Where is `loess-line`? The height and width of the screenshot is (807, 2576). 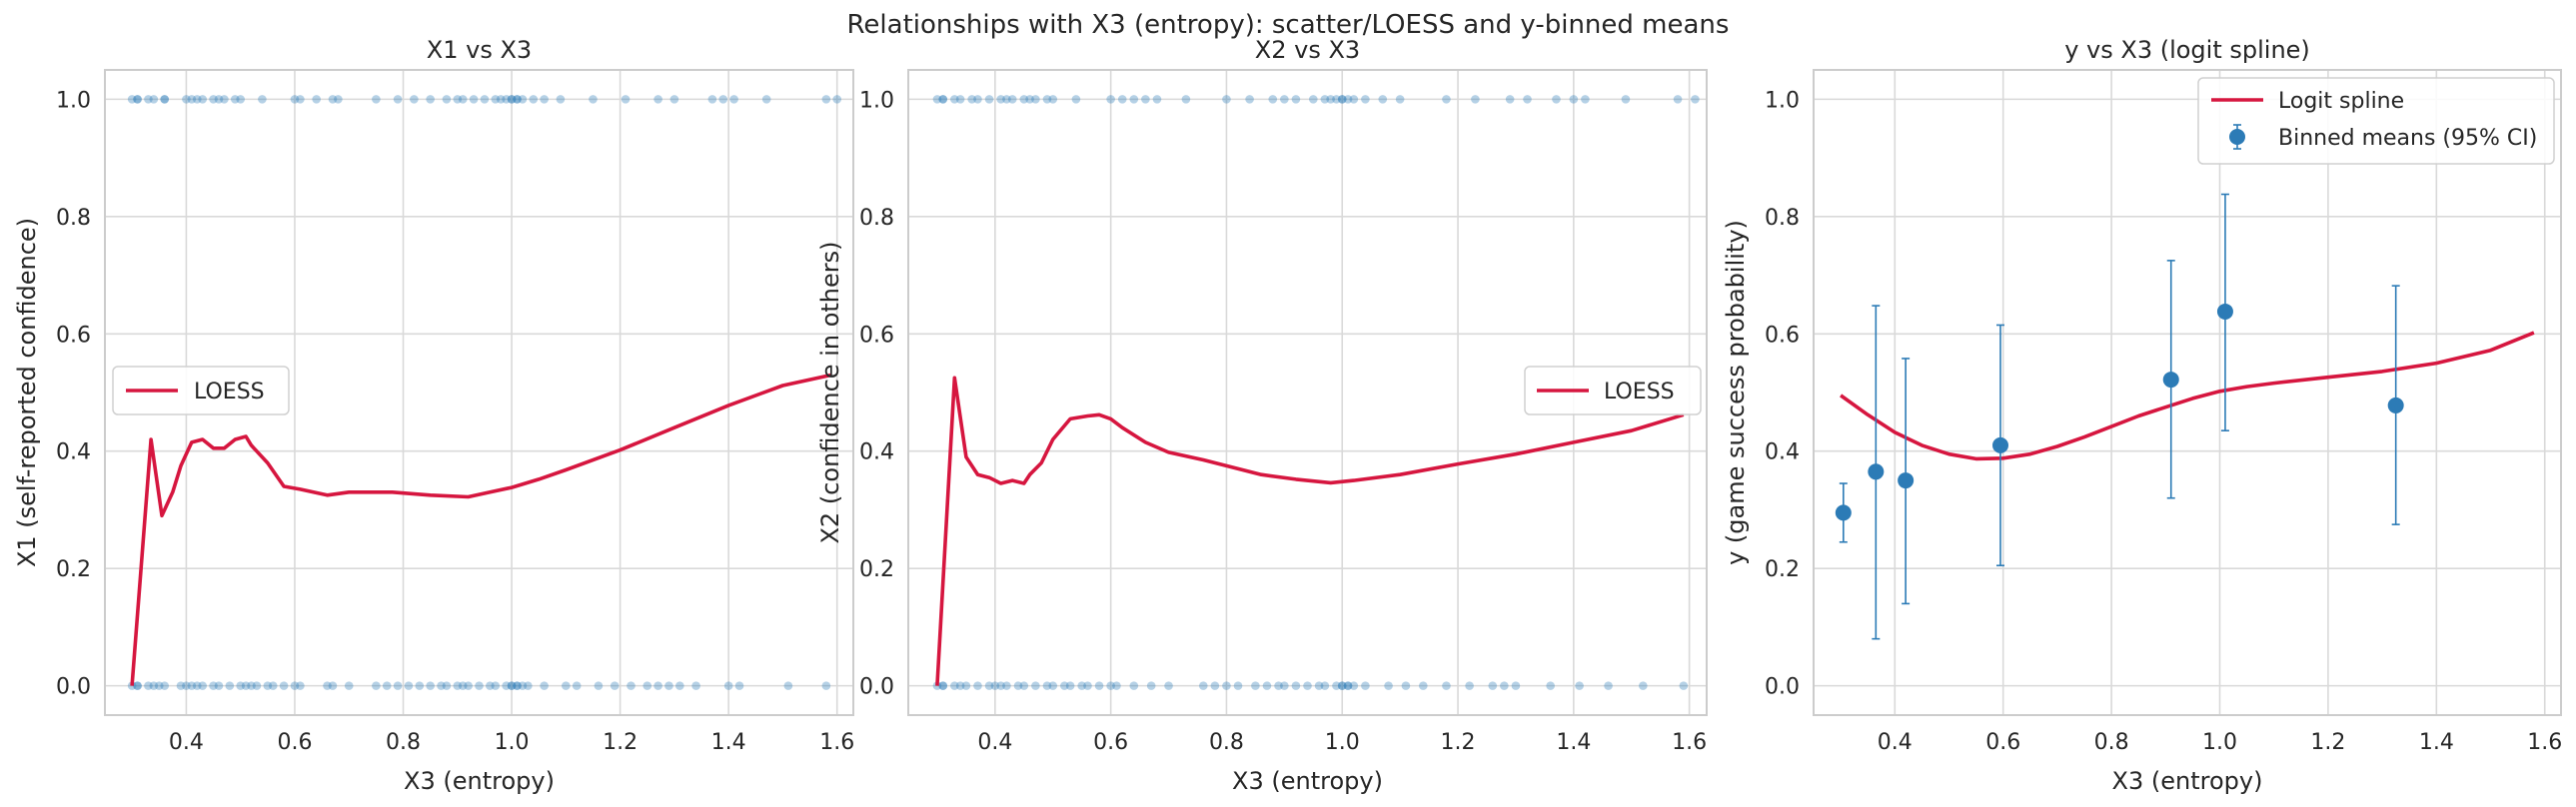
loess-line is located at coordinates (2187, 396).